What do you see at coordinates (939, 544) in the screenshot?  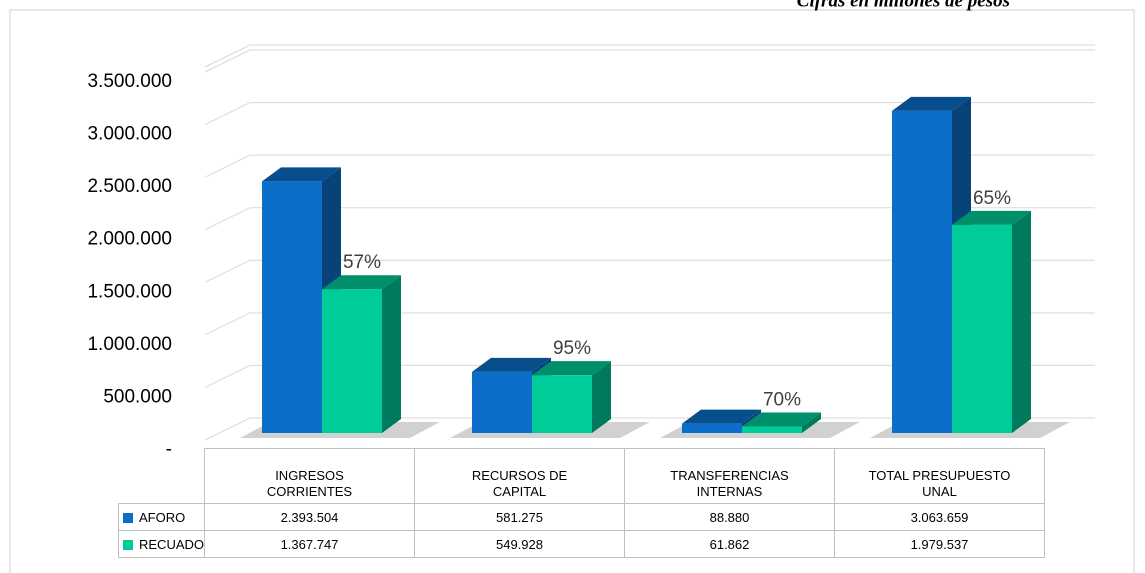 I see `value-cell: 1.979.537` at bounding box center [939, 544].